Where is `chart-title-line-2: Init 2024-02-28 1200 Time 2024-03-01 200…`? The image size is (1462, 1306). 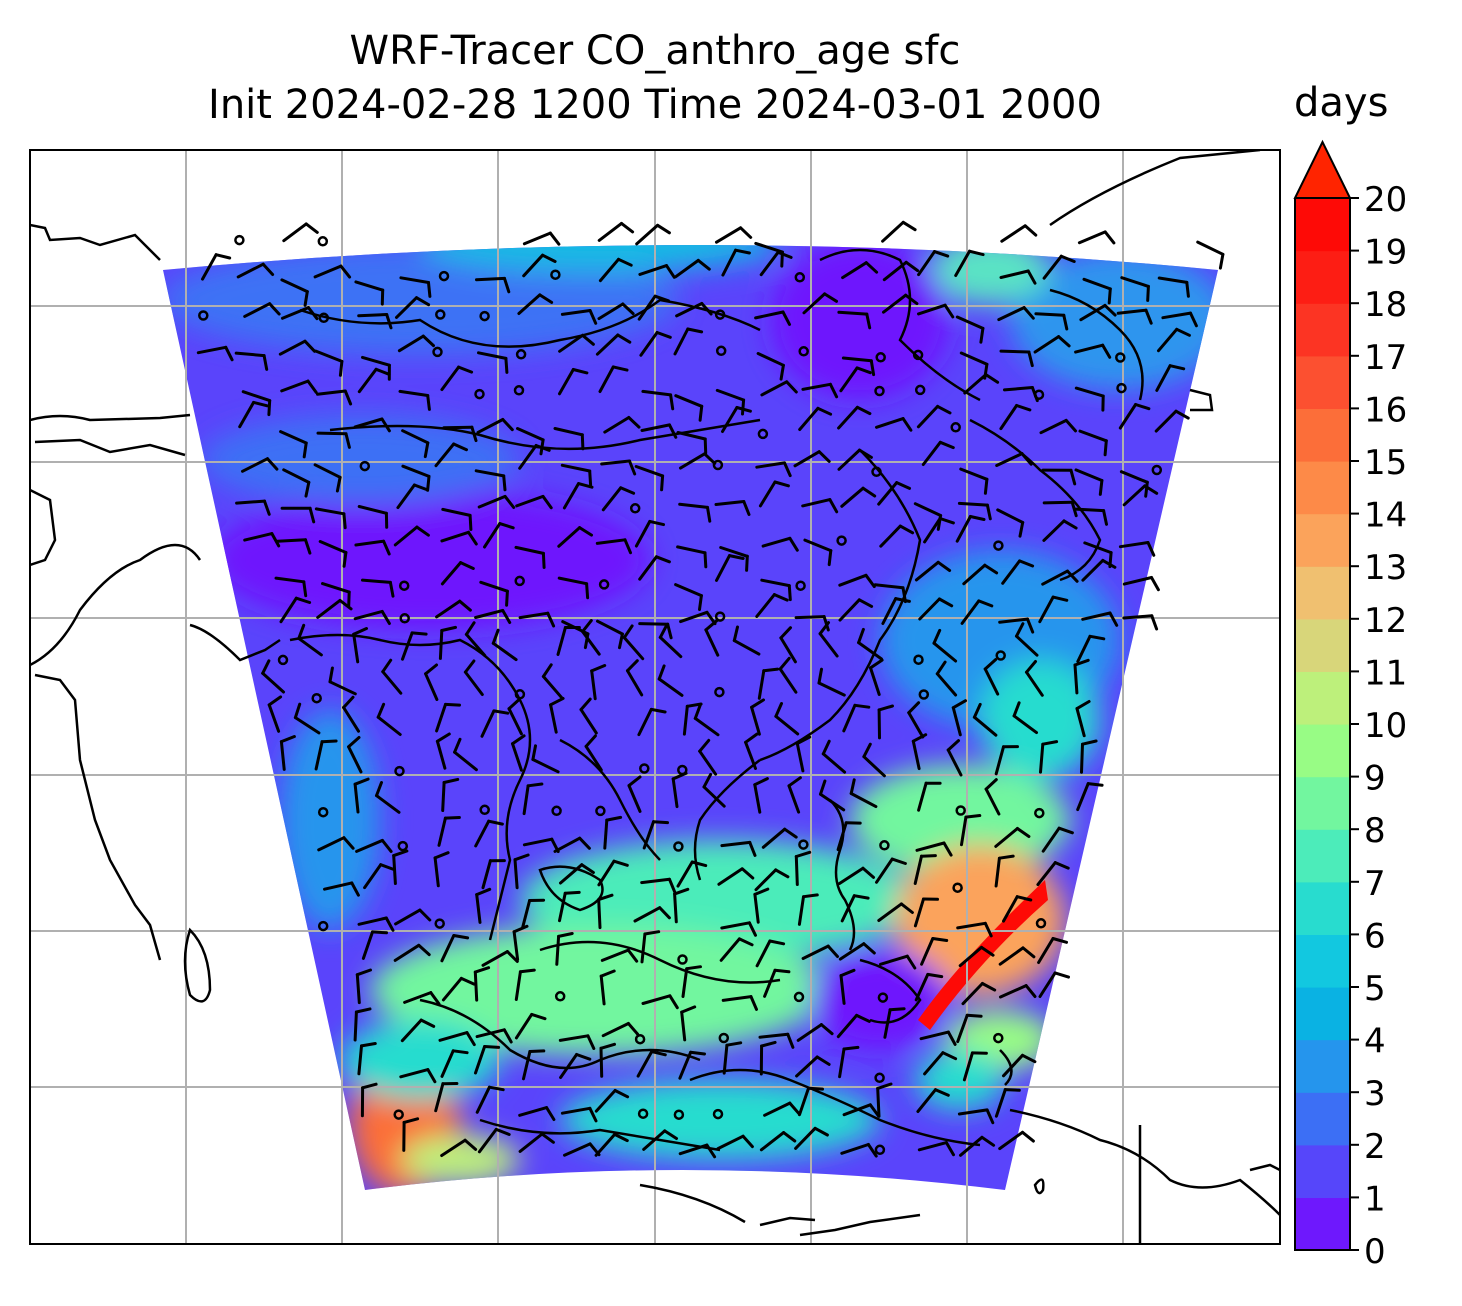
chart-title-line-2: Init 2024-02-28 1200 Time 2024-03-01 200… is located at coordinates (655, 105).